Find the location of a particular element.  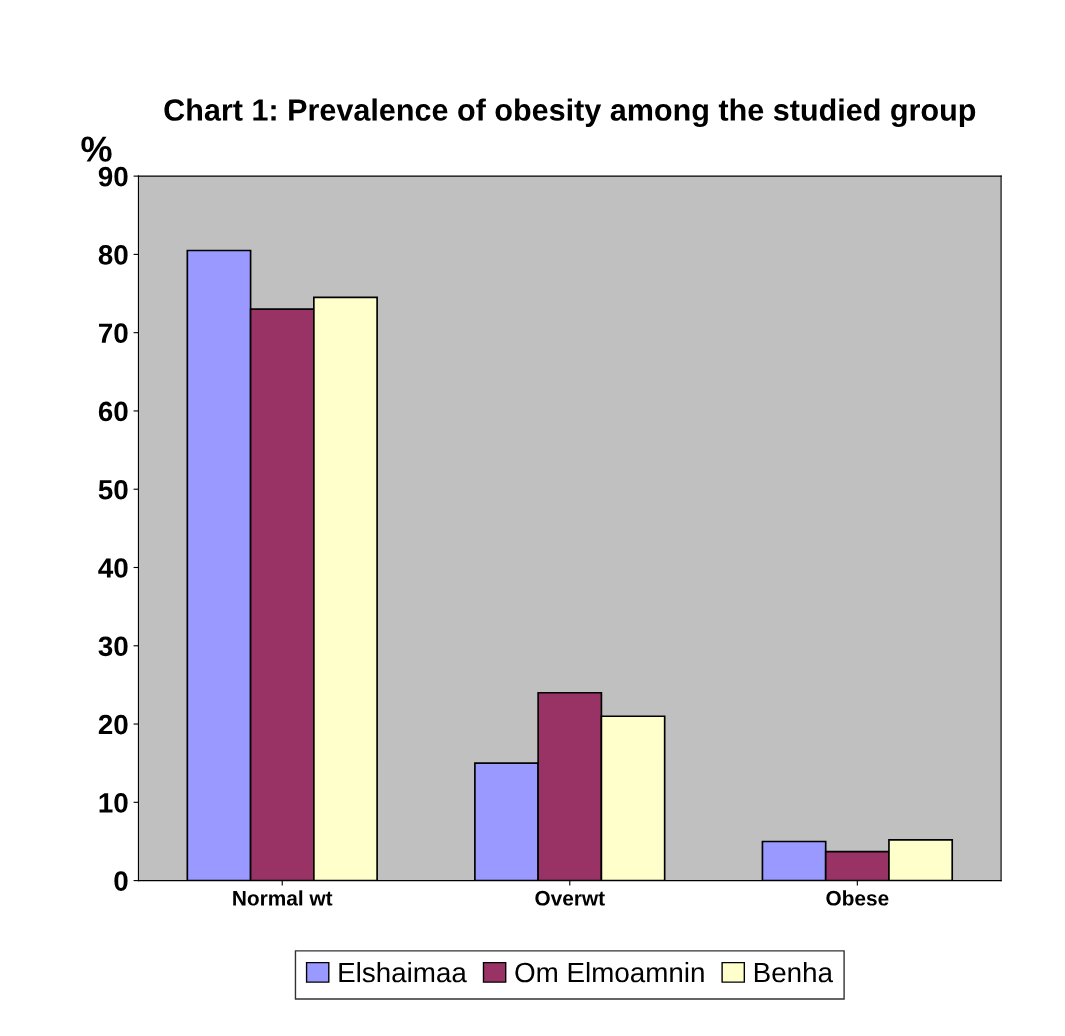

x-tick-label: Overwt is located at coordinates (570, 898).